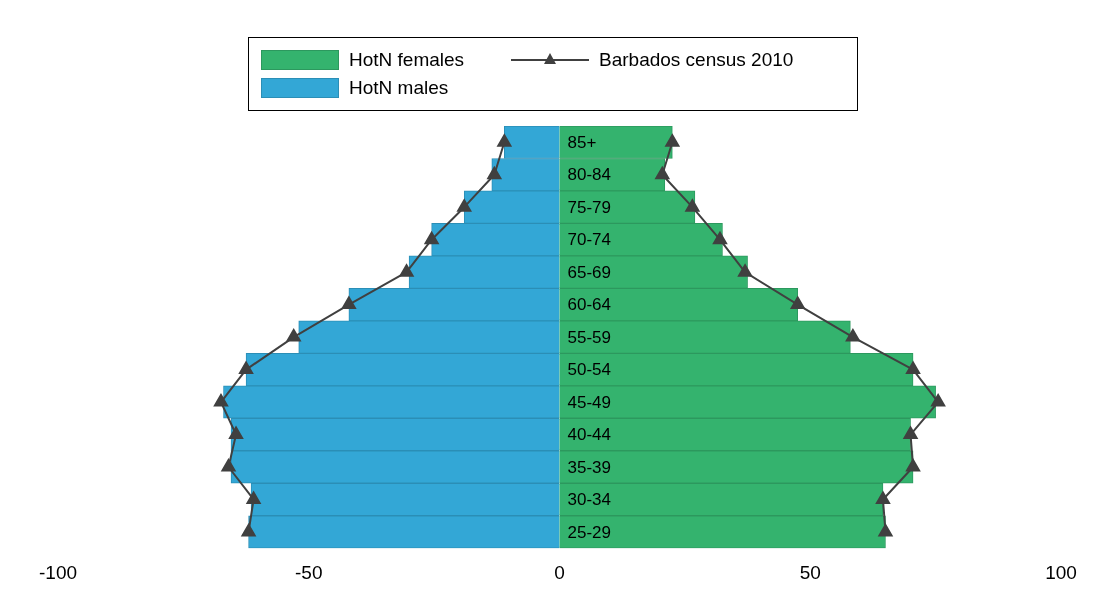 Image resolution: width=1094 pixels, height=603 pixels. Describe the element at coordinates (589, 240) in the screenshot. I see `y-tick-label: 70-74` at that location.